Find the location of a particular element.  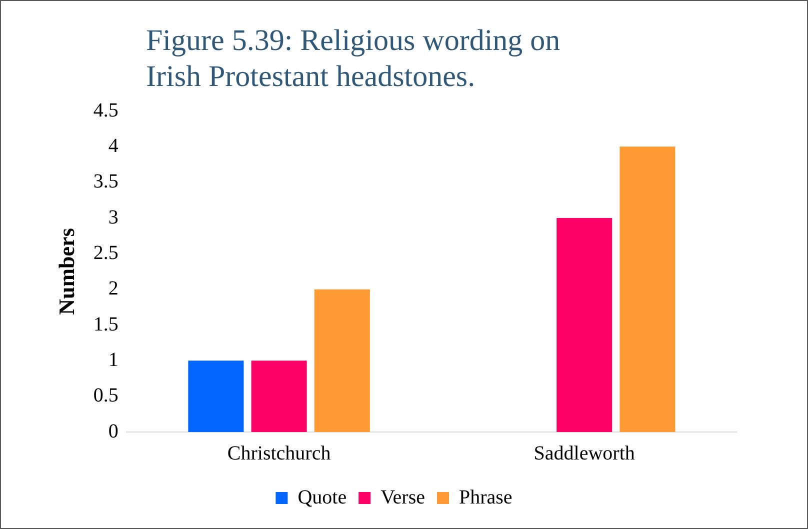

y-tick-label: 2 is located at coordinates (113, 289).